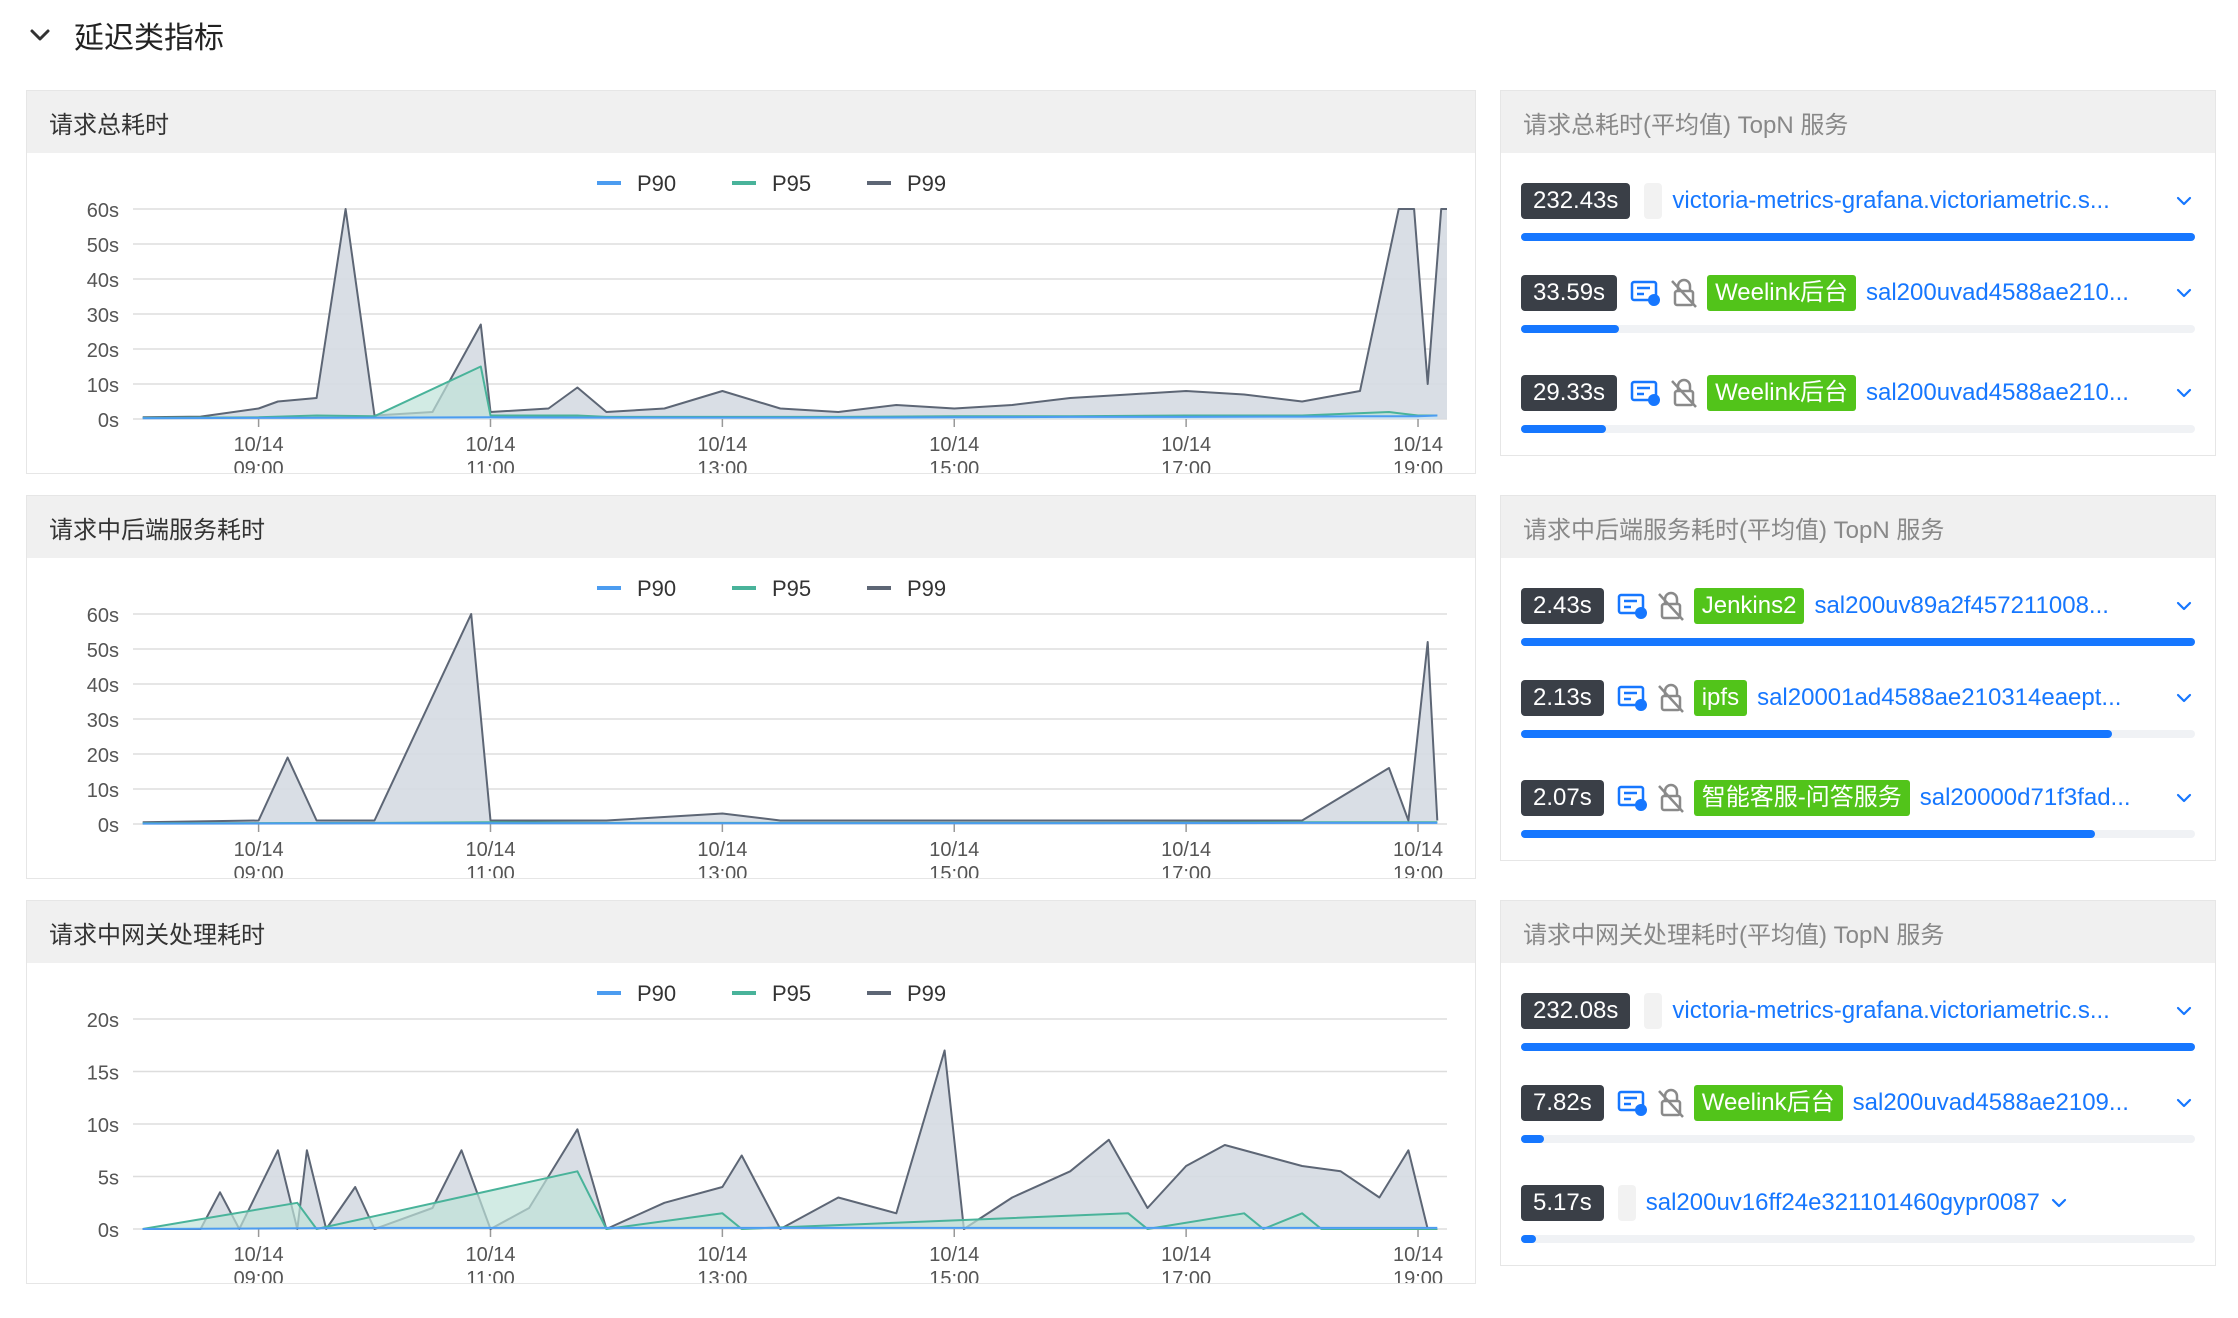 Image resolution: width=2238 pixels, height=1318 pixels. What do you see at coordinates (1562, 1203) in the screenshot?
I see `latency-value-badge: 5.17s` at bounding box center [1562, 1203].